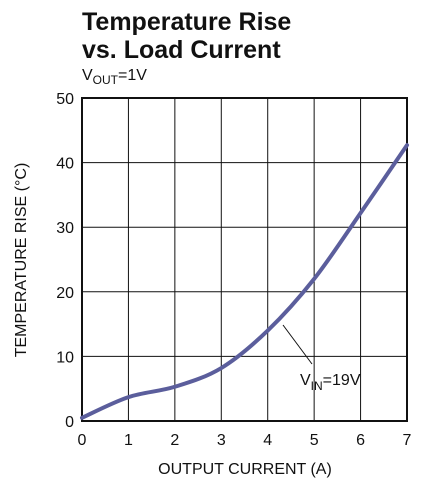  What do you see at coordinates (87, 75) in the screenshot?
I see `subtitle-part: V` at bounding box center [87, 75].